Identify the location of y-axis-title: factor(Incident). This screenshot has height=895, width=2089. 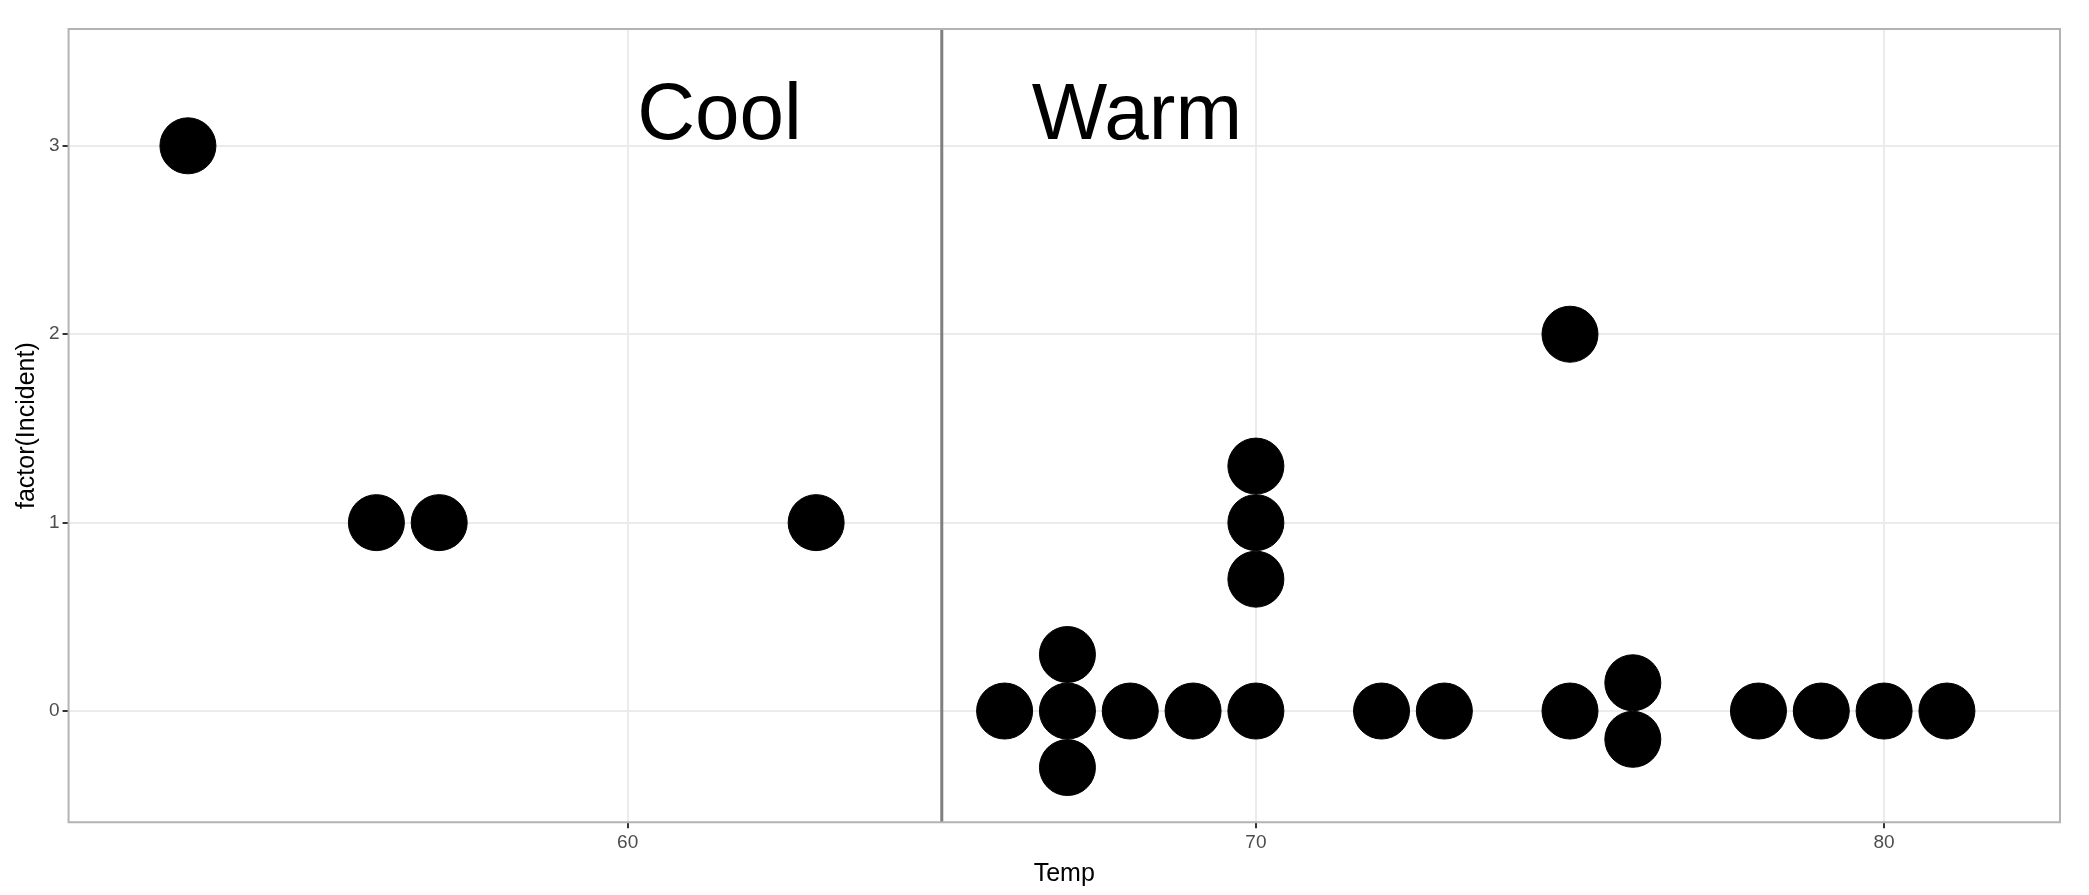
(24, 425).